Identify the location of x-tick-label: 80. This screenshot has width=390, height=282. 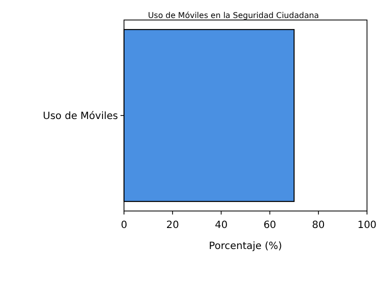
(318, 225).